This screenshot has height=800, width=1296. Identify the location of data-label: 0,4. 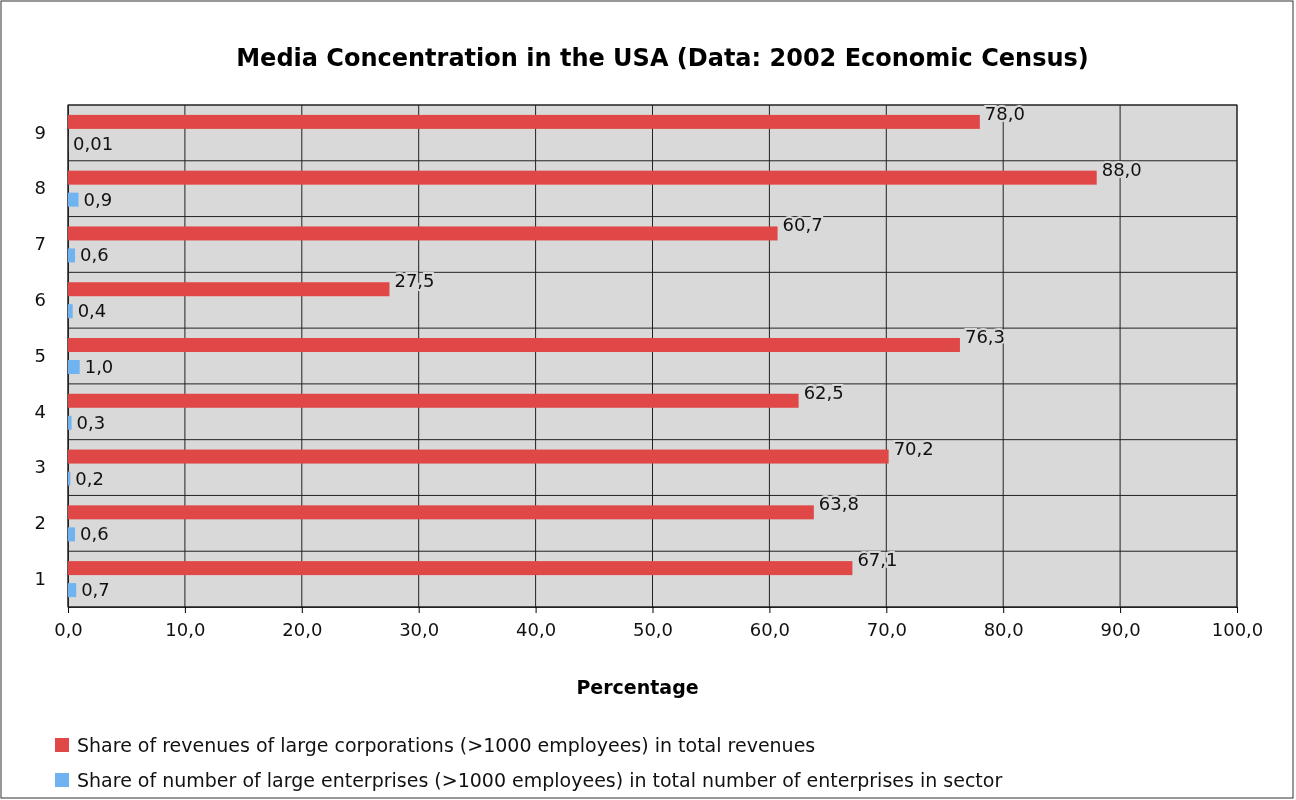
(92, 311).